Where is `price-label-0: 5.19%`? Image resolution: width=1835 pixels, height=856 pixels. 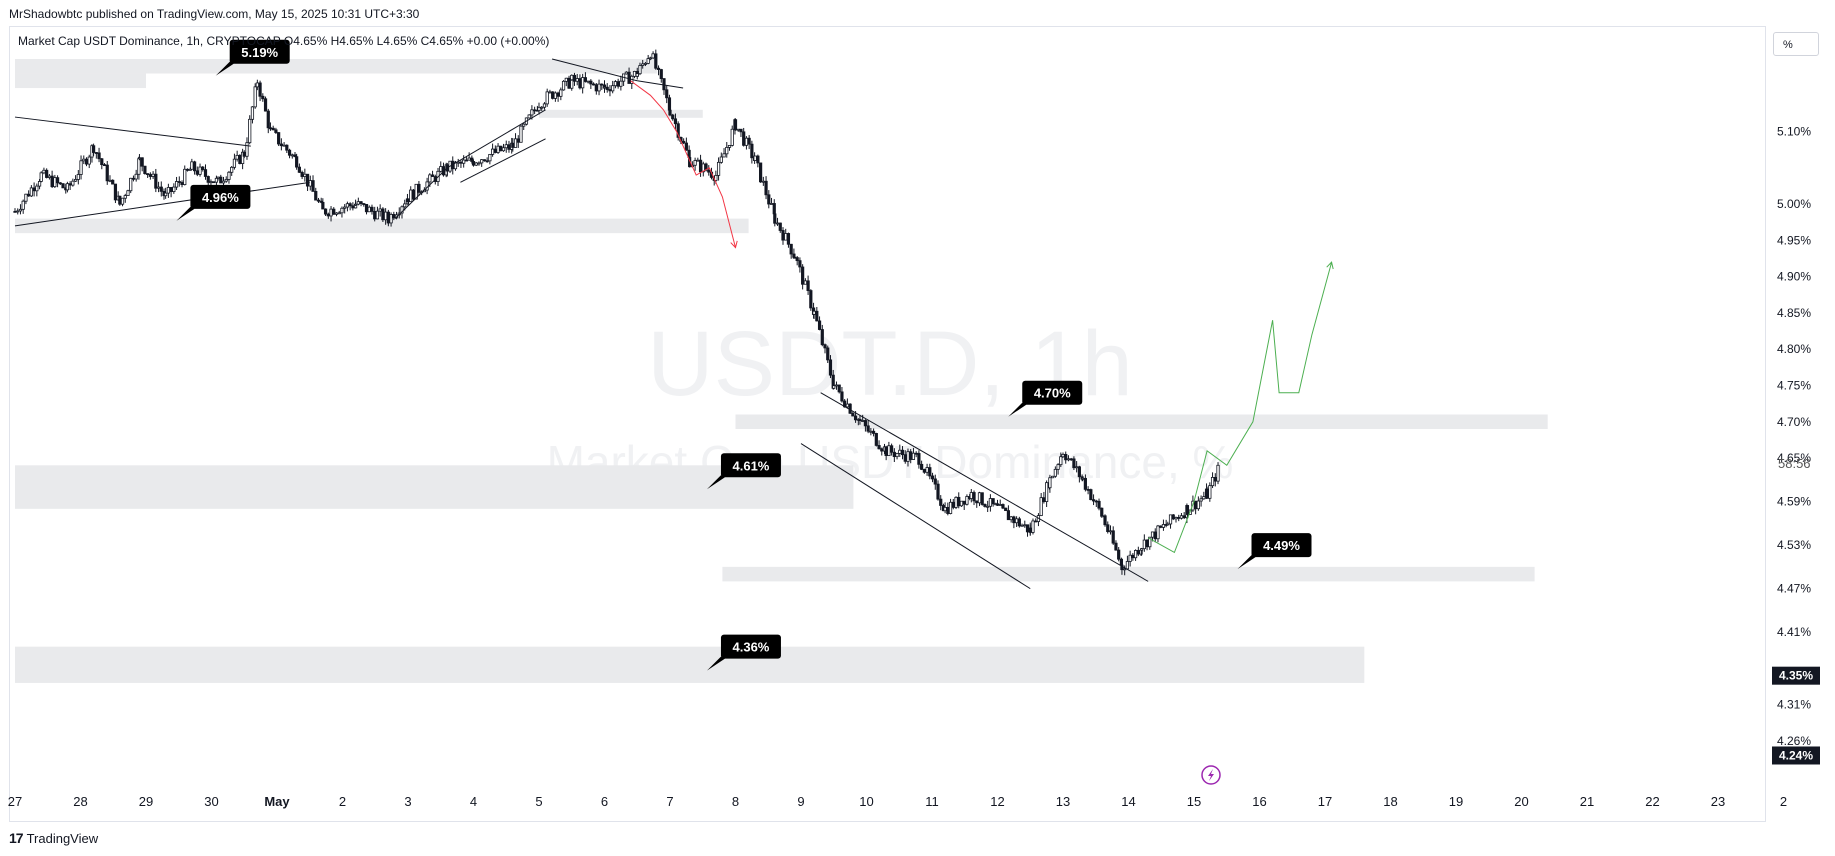 price-label-0: 5.19% is located at coordinates (259, 52).